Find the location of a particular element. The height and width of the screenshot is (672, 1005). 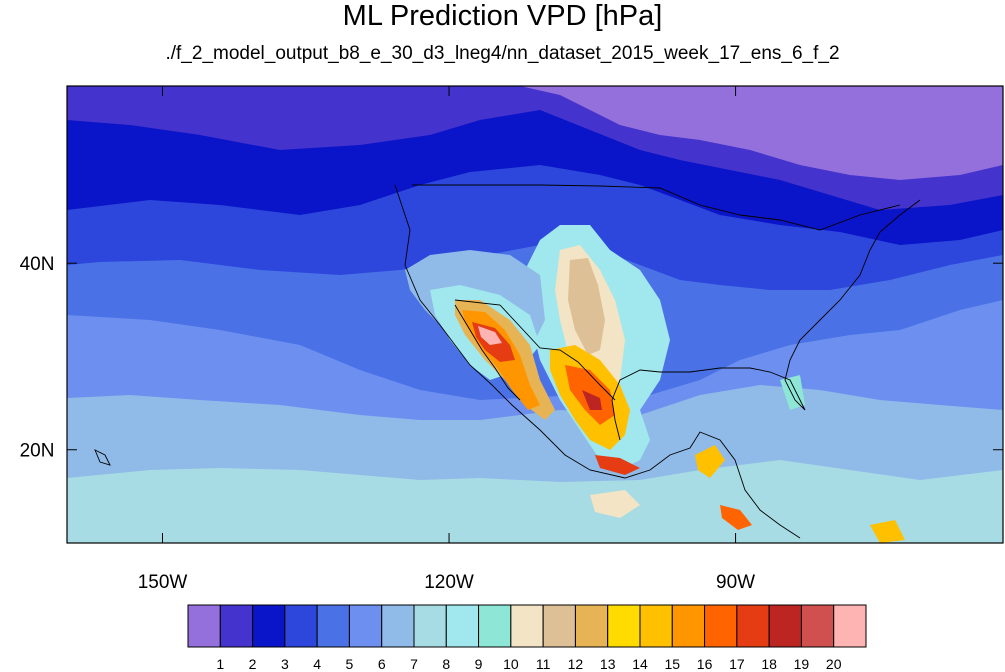

y-tick-label: 40N is located at coordinates (37, 264).